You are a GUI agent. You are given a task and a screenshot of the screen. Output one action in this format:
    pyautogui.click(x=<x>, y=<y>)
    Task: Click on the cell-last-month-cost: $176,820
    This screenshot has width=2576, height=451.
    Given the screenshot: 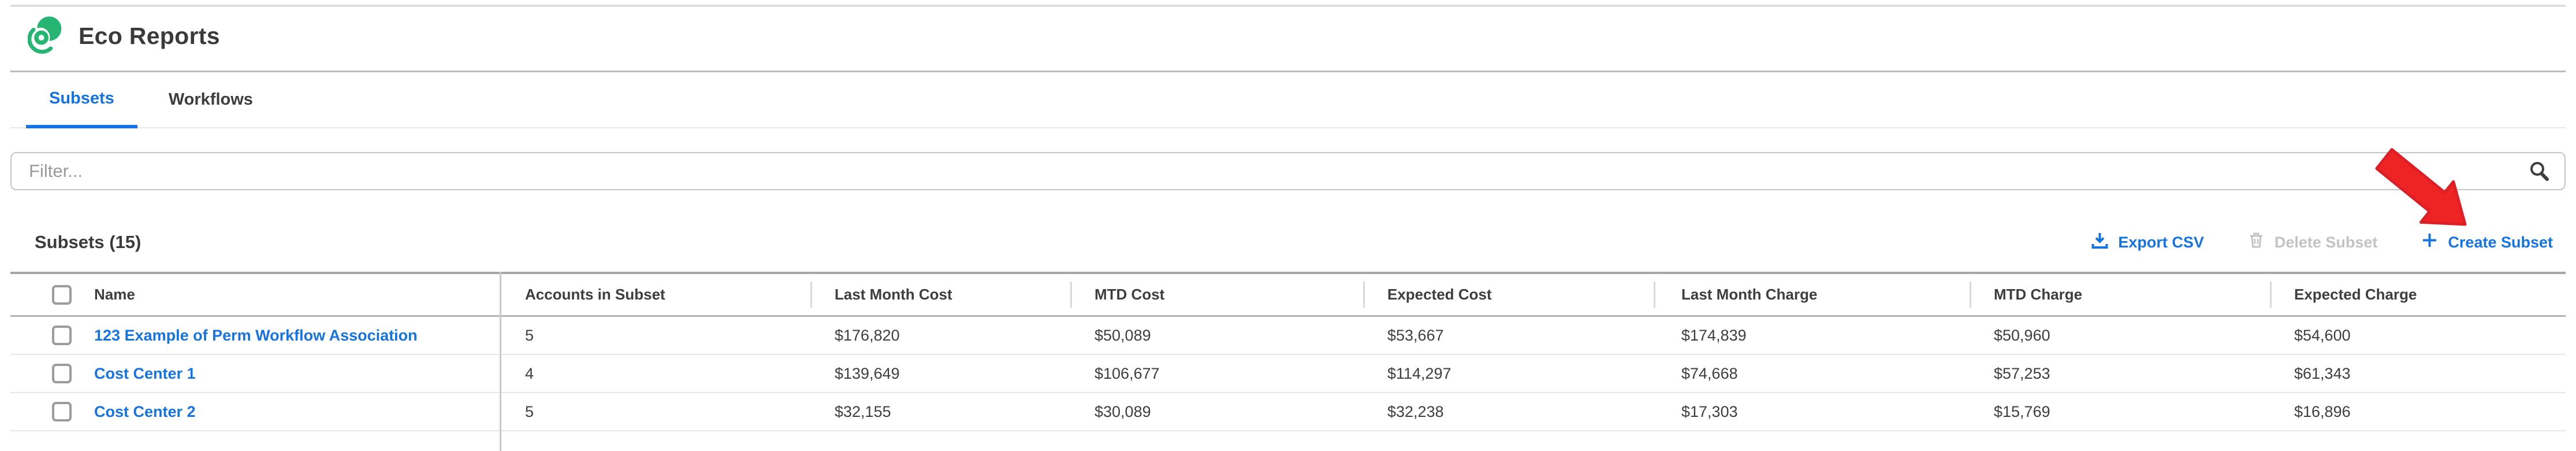 What is the action you would take?
    pyautogui.click(x=868, y=335)
    